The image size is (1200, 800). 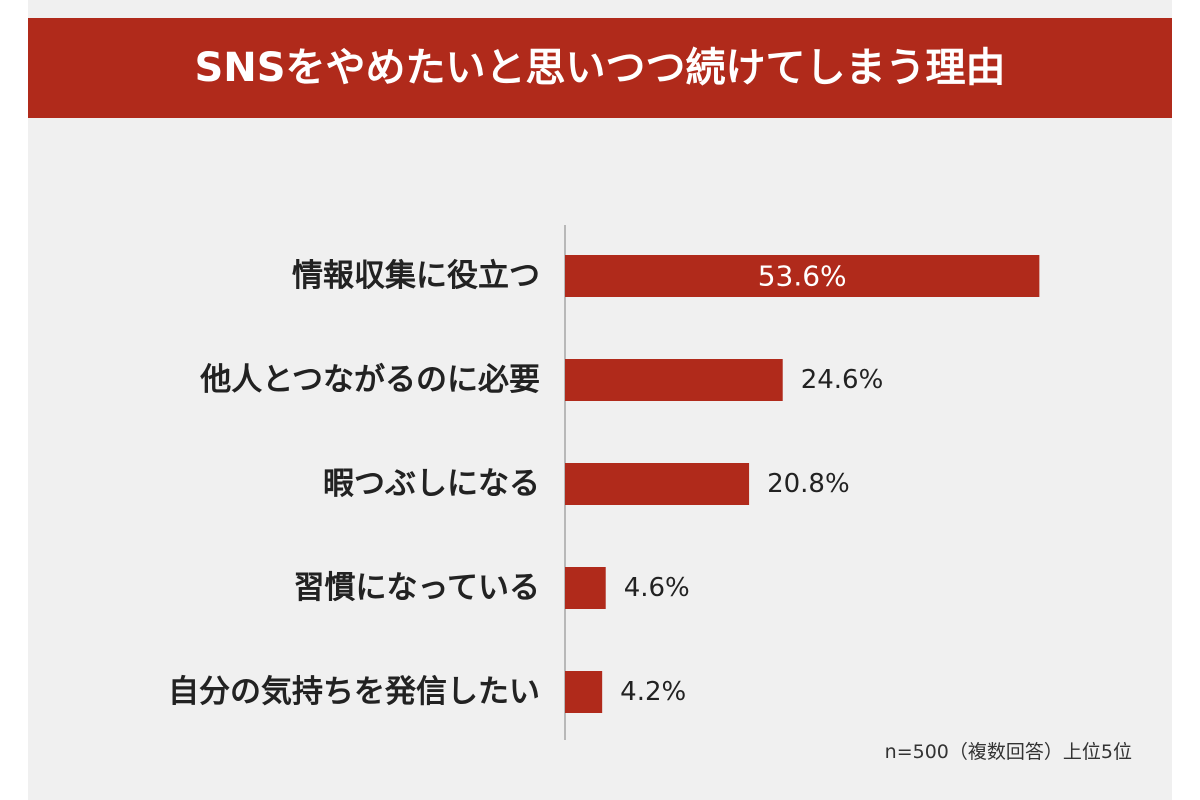 What do you see at coordinates (369, 380) in the screenshot?
I see `category-label: 他人とつながるのに必要` at bounding box center [369, 380].